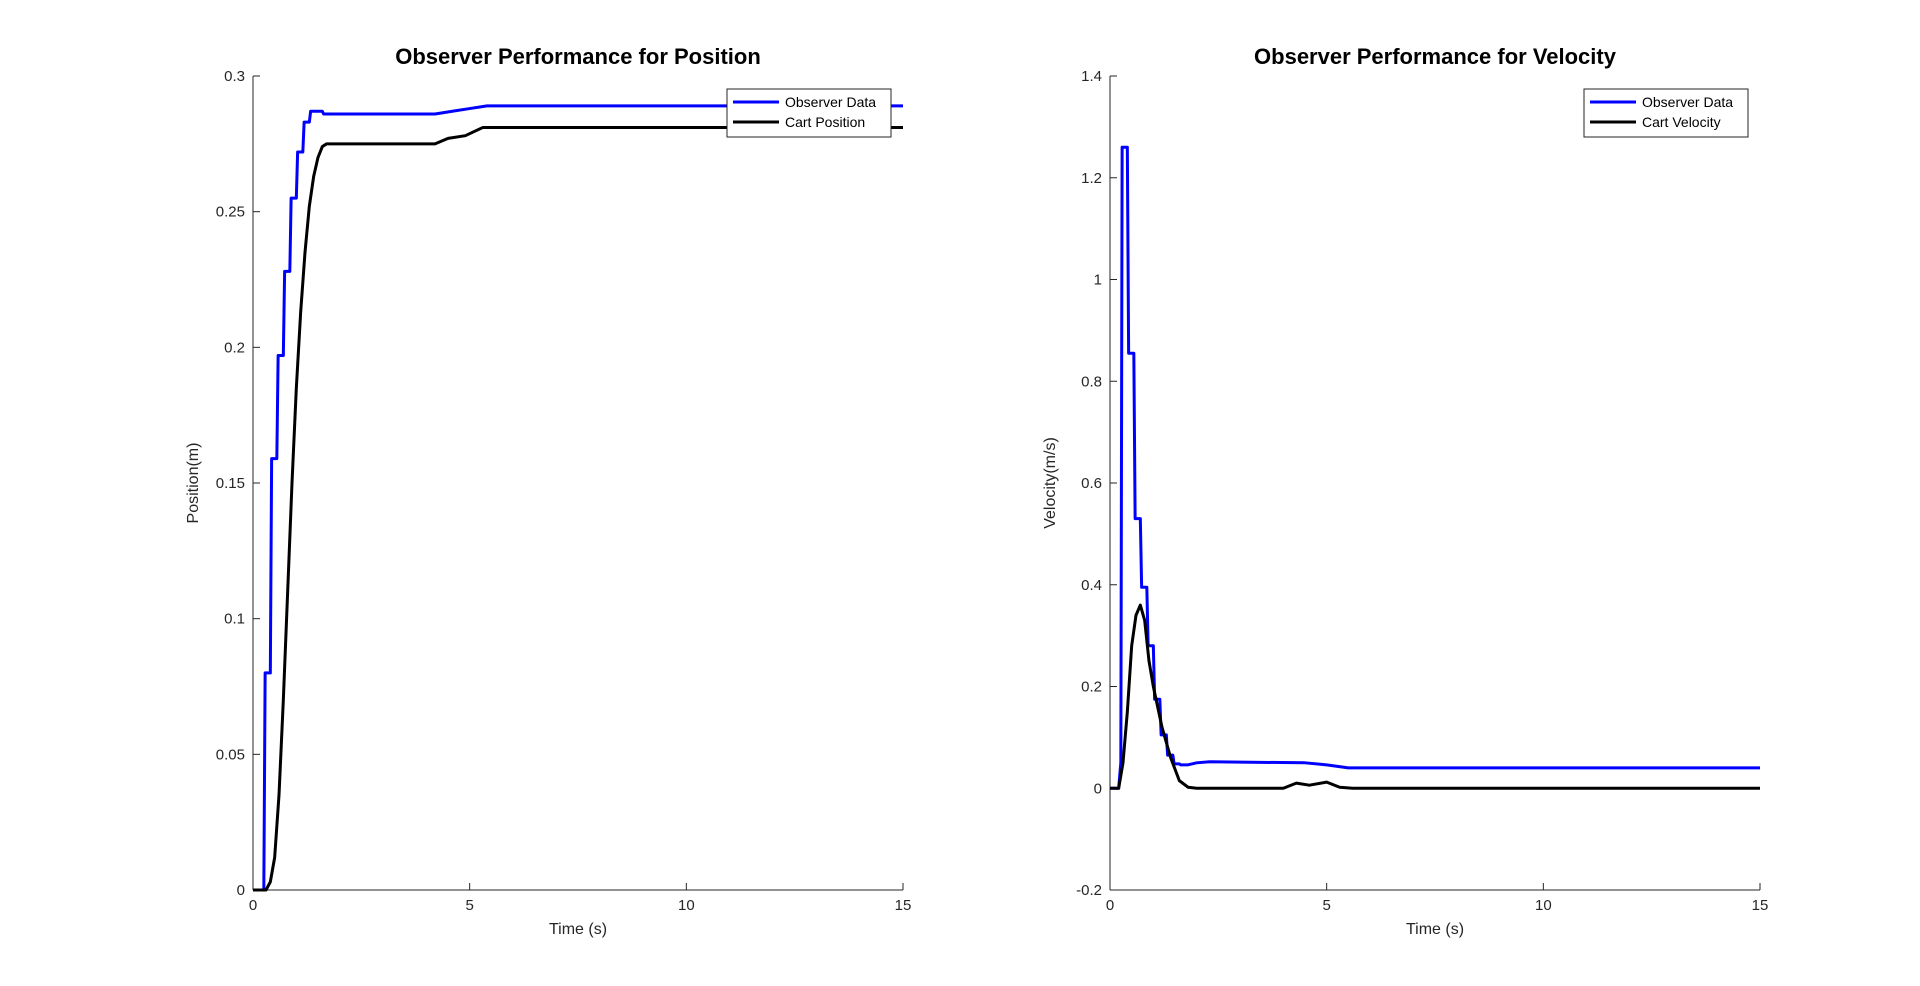  What do you see at coordinates (234, 619) in the screenshot?
I see `chart-1-y-tick-label: 0.1` at bounding box center [234, 619].